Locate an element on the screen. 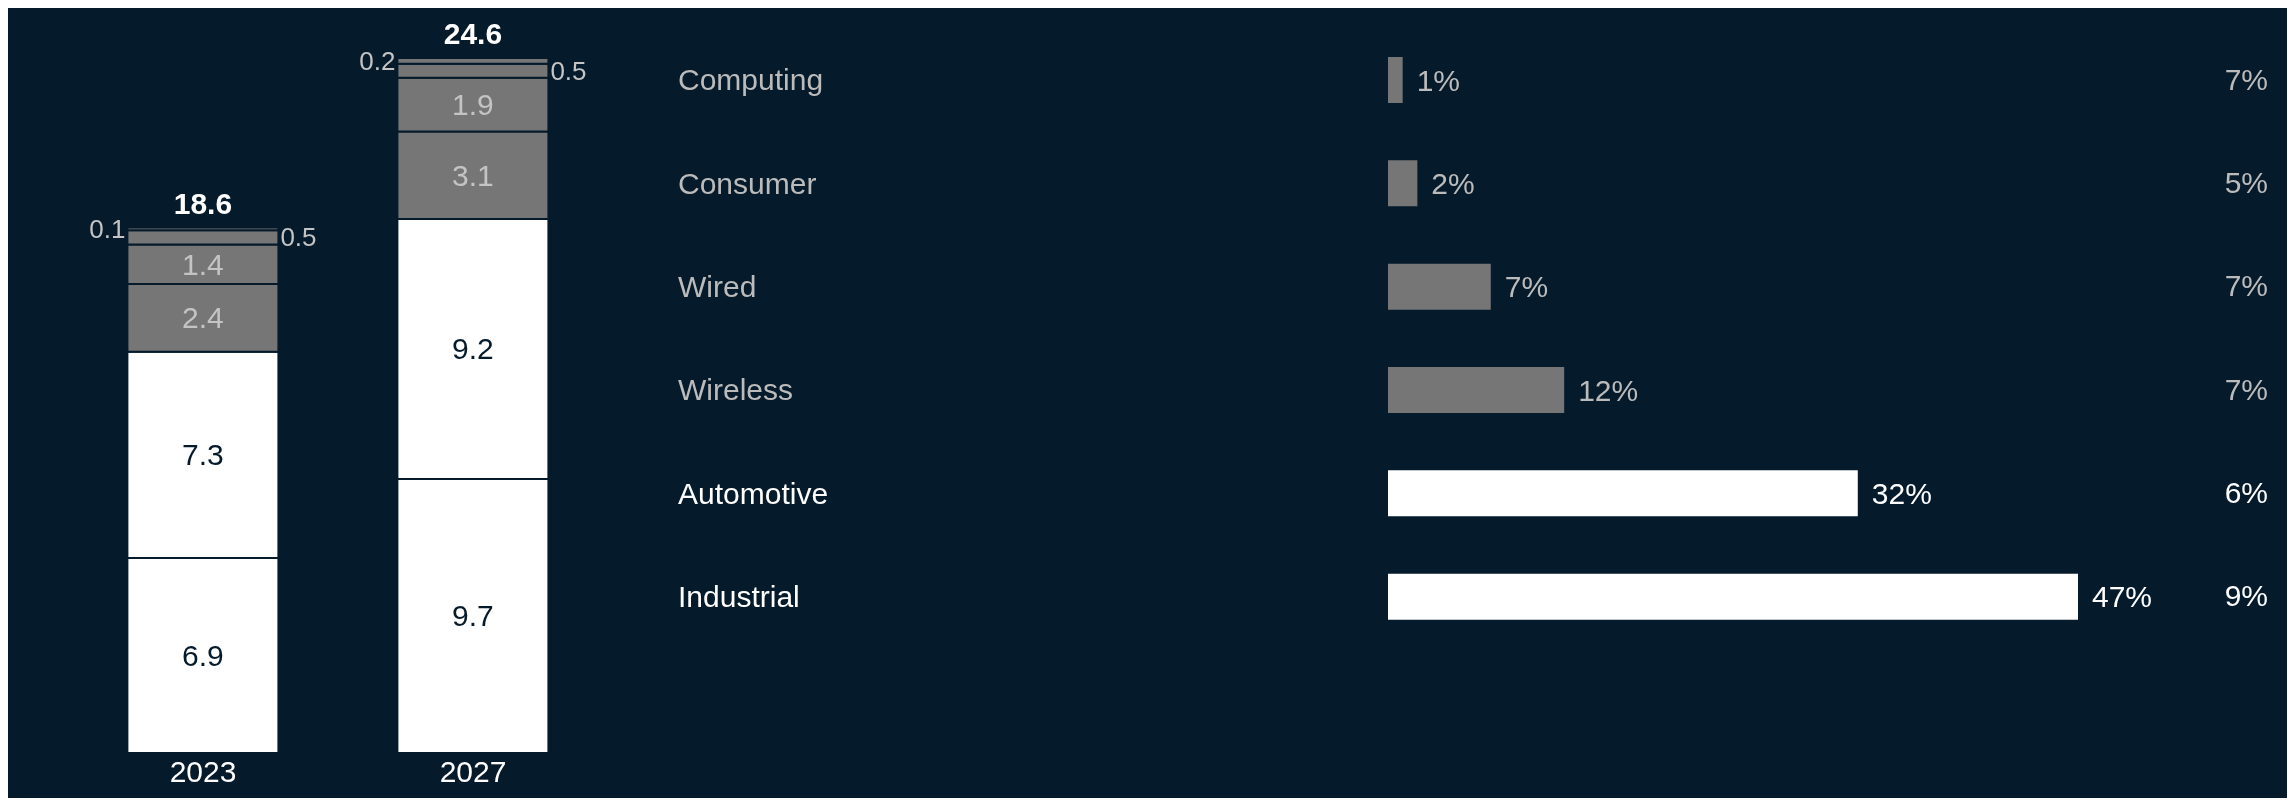  data-label: 1% is located at coordinates (1438, 80).